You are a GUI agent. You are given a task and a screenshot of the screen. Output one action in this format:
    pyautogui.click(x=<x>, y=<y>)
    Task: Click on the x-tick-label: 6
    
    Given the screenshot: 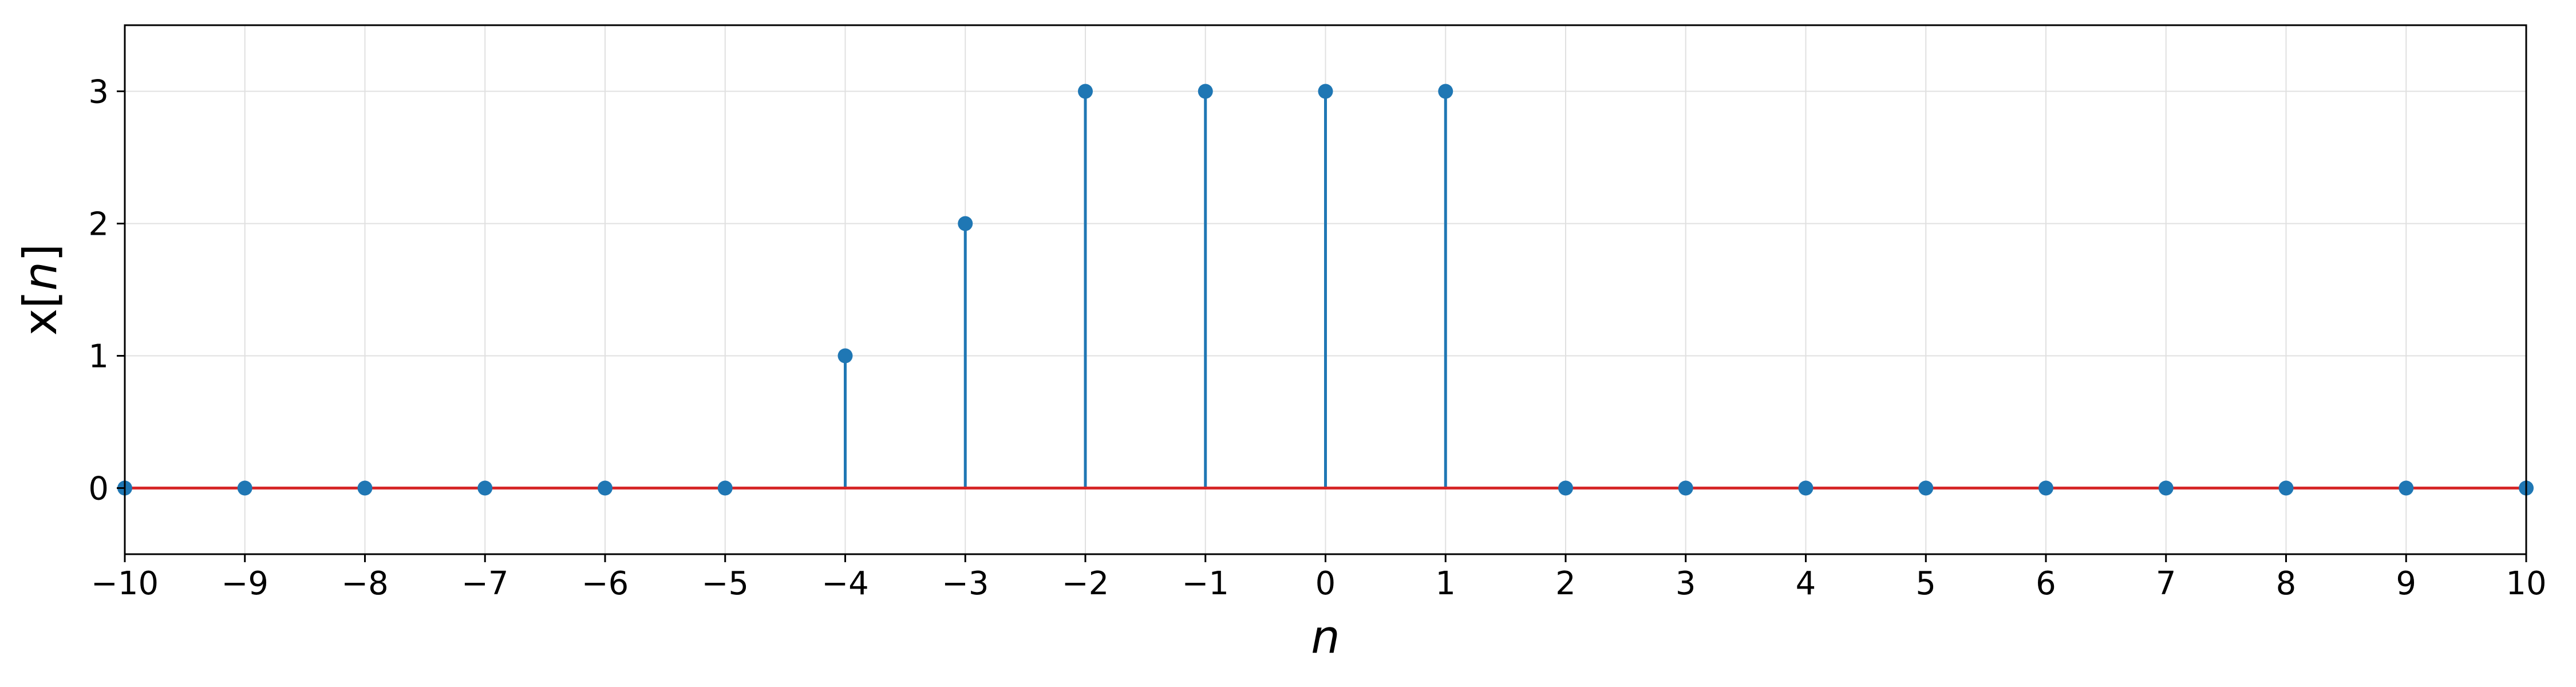 What is the action you would take?
    pyautogui.click(x=2046, y=584)
    